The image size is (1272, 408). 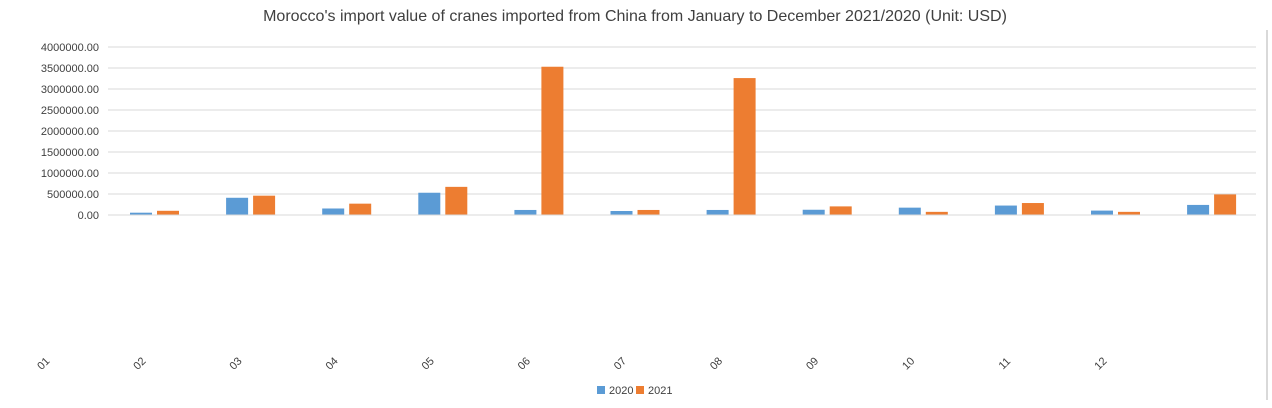 I want to click on y-tick-label: 1500000.00, so click(x=70, y=153).